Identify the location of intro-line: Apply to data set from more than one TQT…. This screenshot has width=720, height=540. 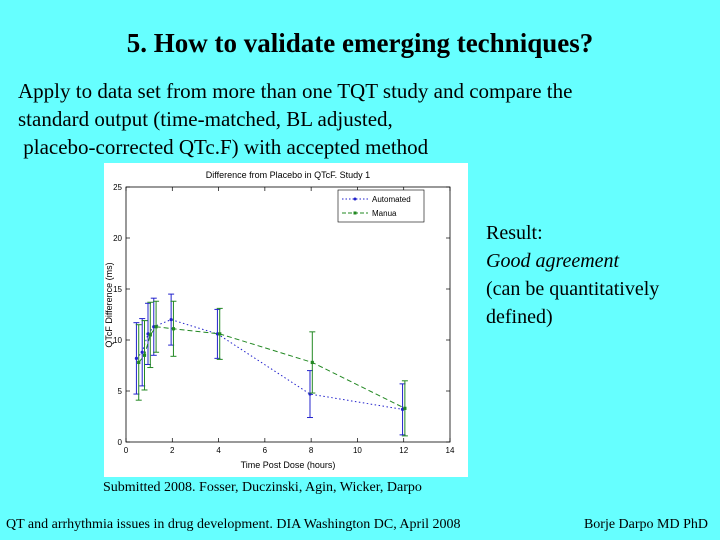
(295, 91).